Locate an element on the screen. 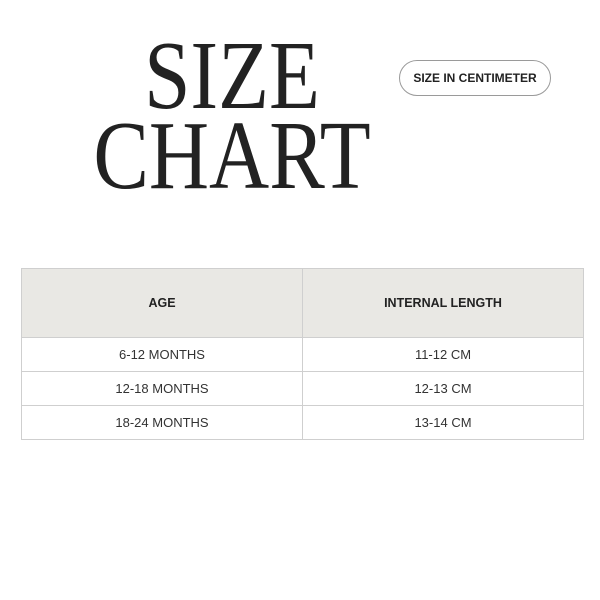  table-header-row: AGE INTERNAL LENGTH is located at coordinates (302, 303).